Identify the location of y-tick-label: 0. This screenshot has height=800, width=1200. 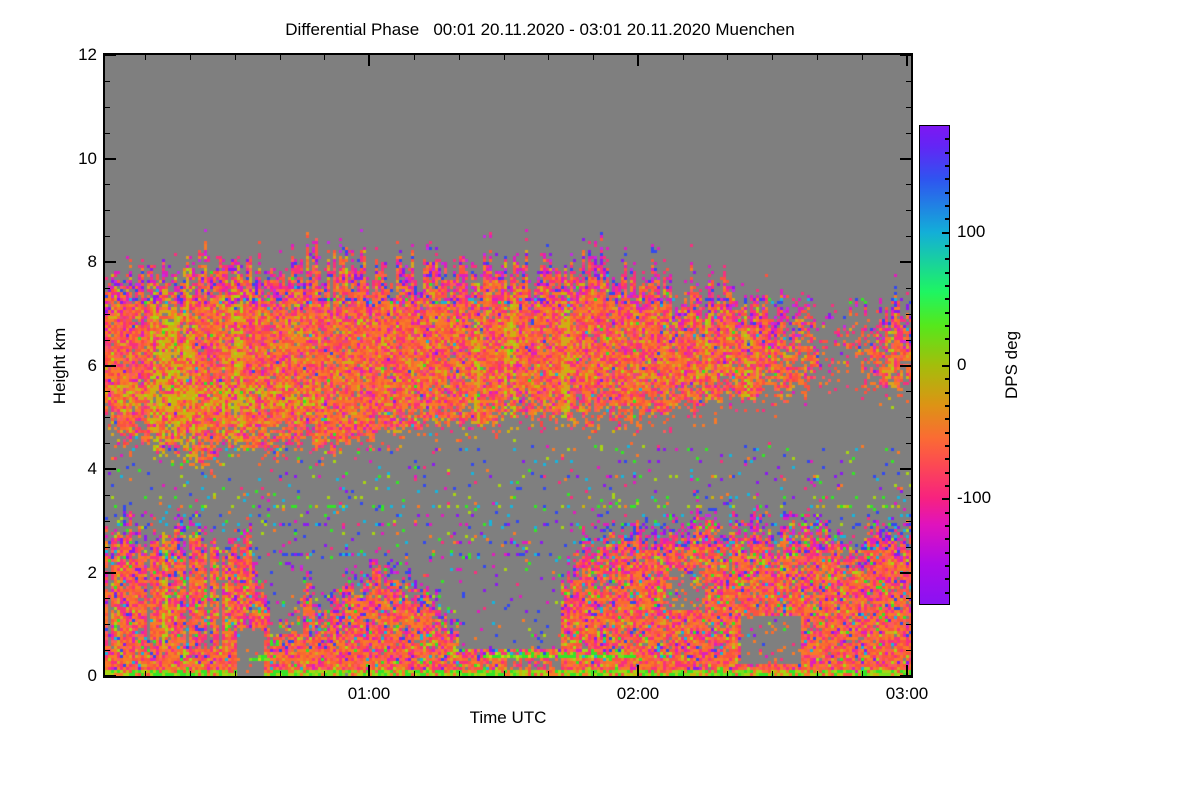
(92, 675).